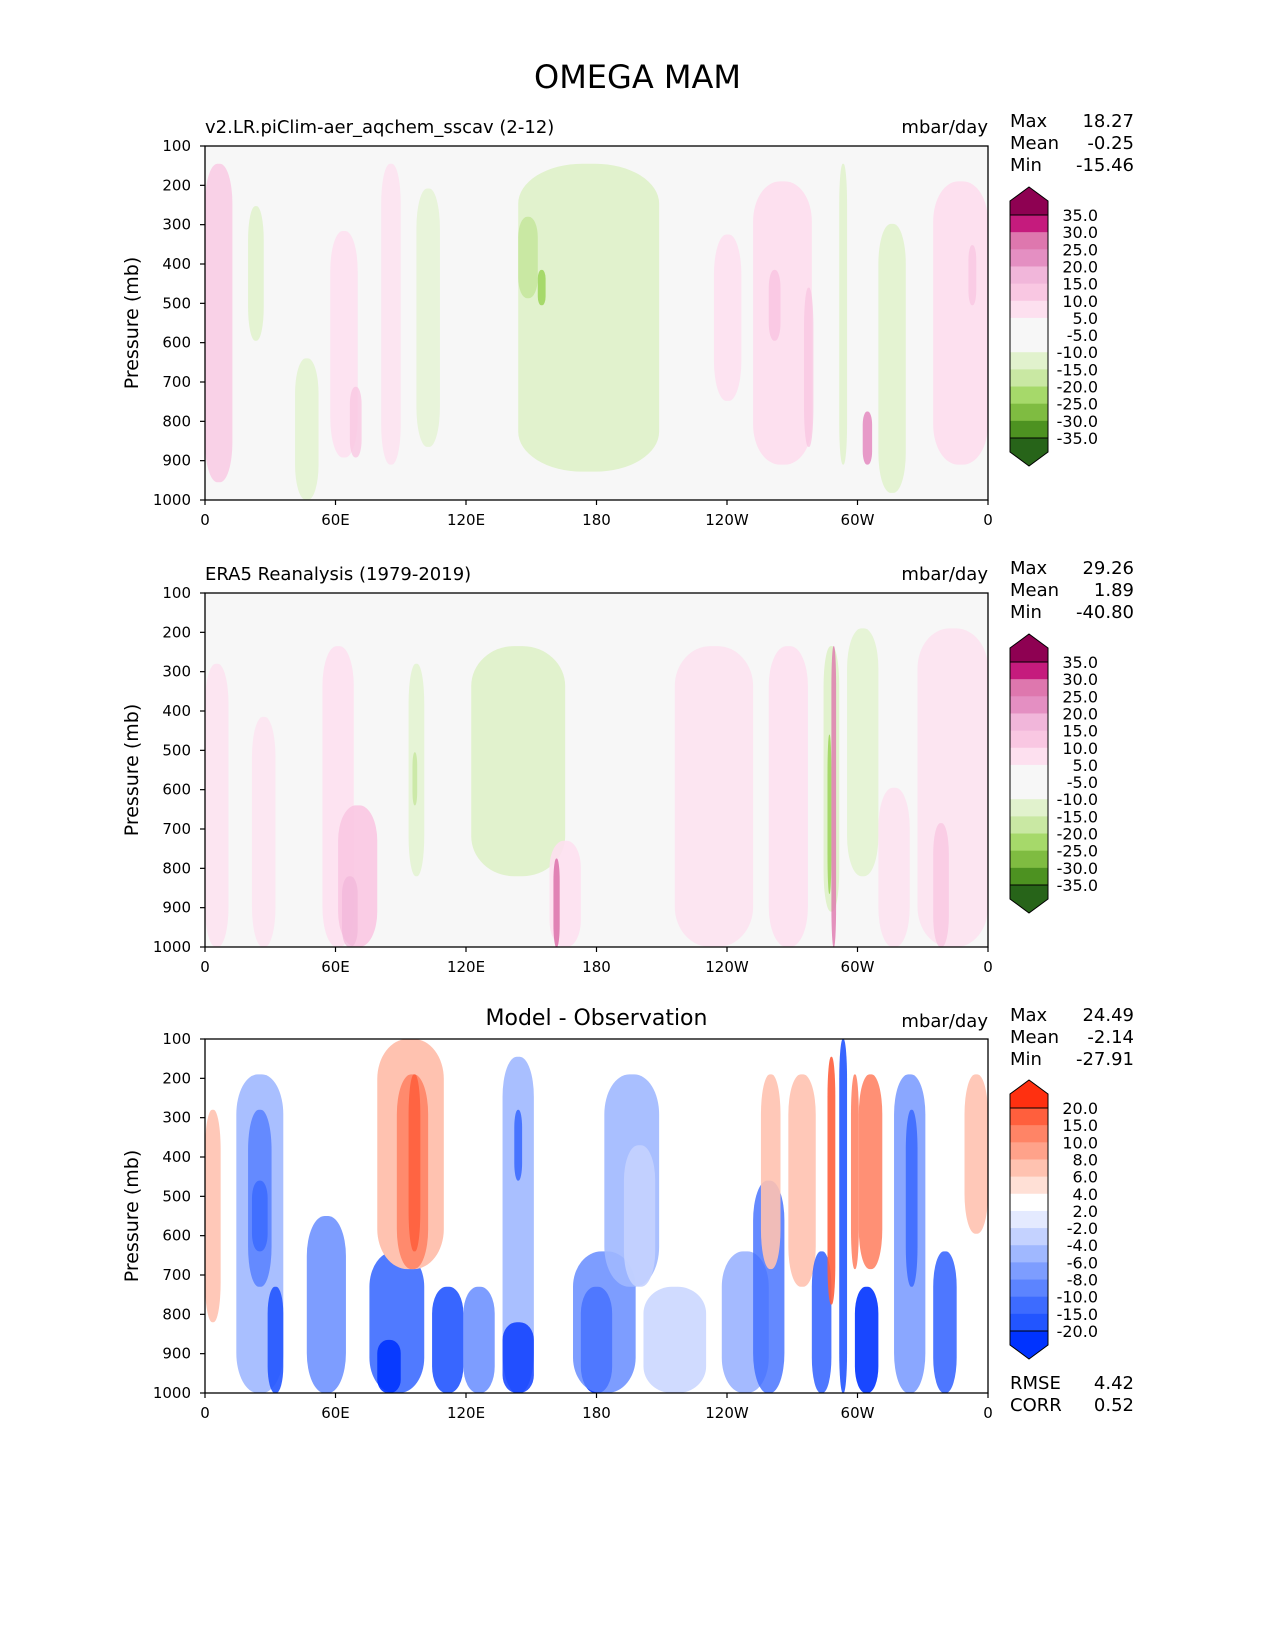  I want to click on panel-title: Model - Observation, so click(596, 1018).